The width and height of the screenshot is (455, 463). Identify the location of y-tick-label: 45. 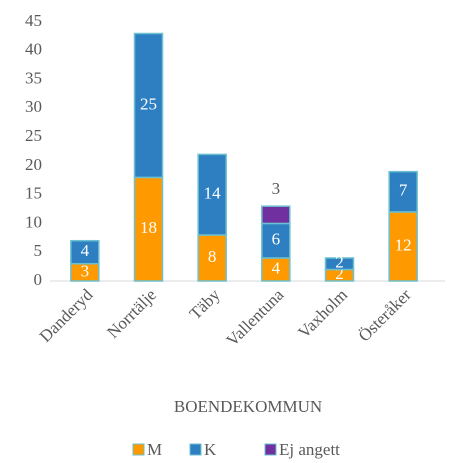
(33, 20).